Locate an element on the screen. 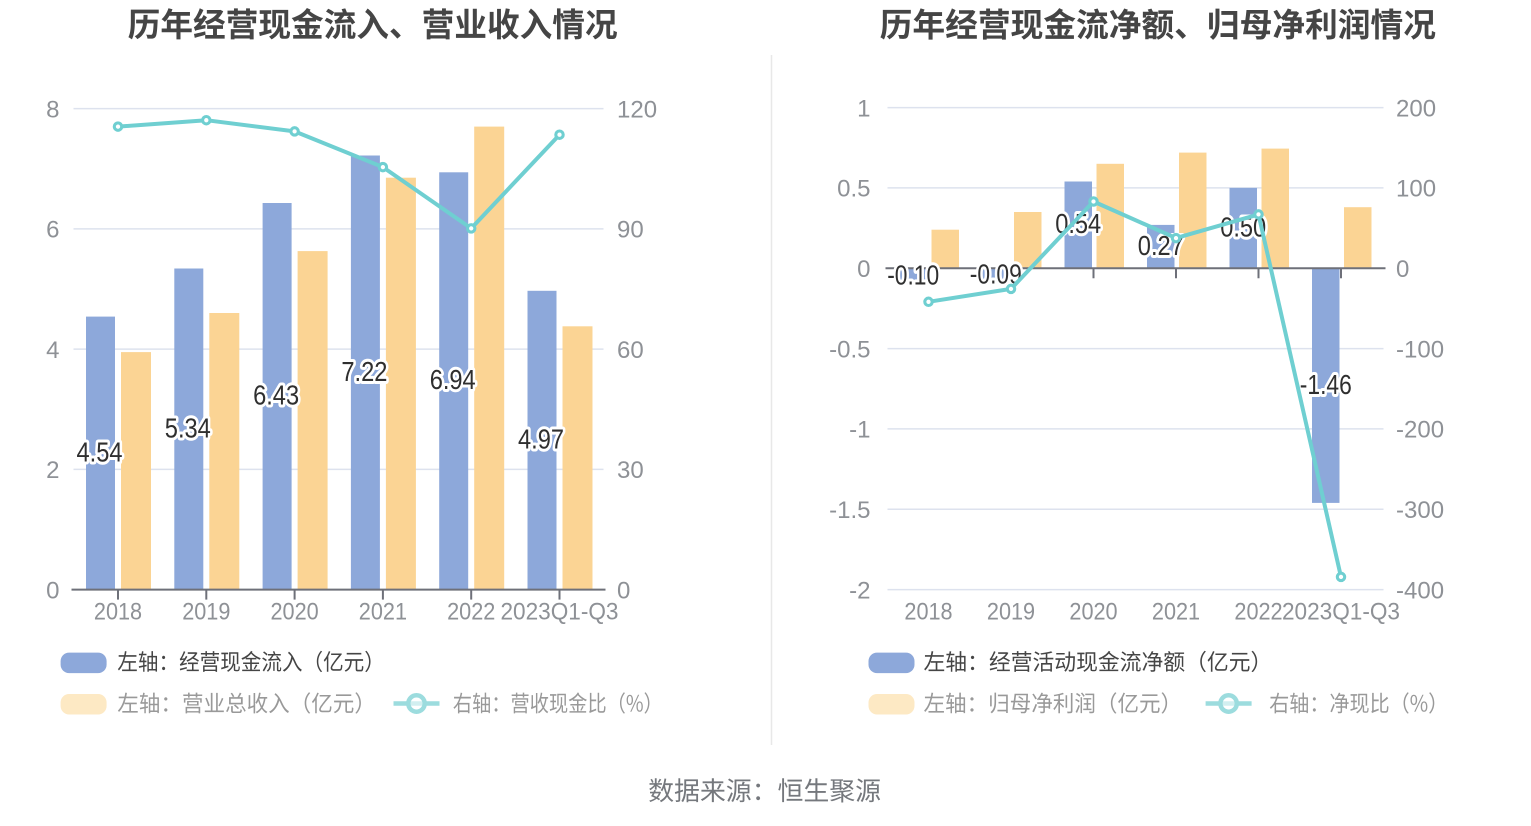 This screenshot has height=826, width=1531. svg-text: -400 is located at coordinates (1420, 590).